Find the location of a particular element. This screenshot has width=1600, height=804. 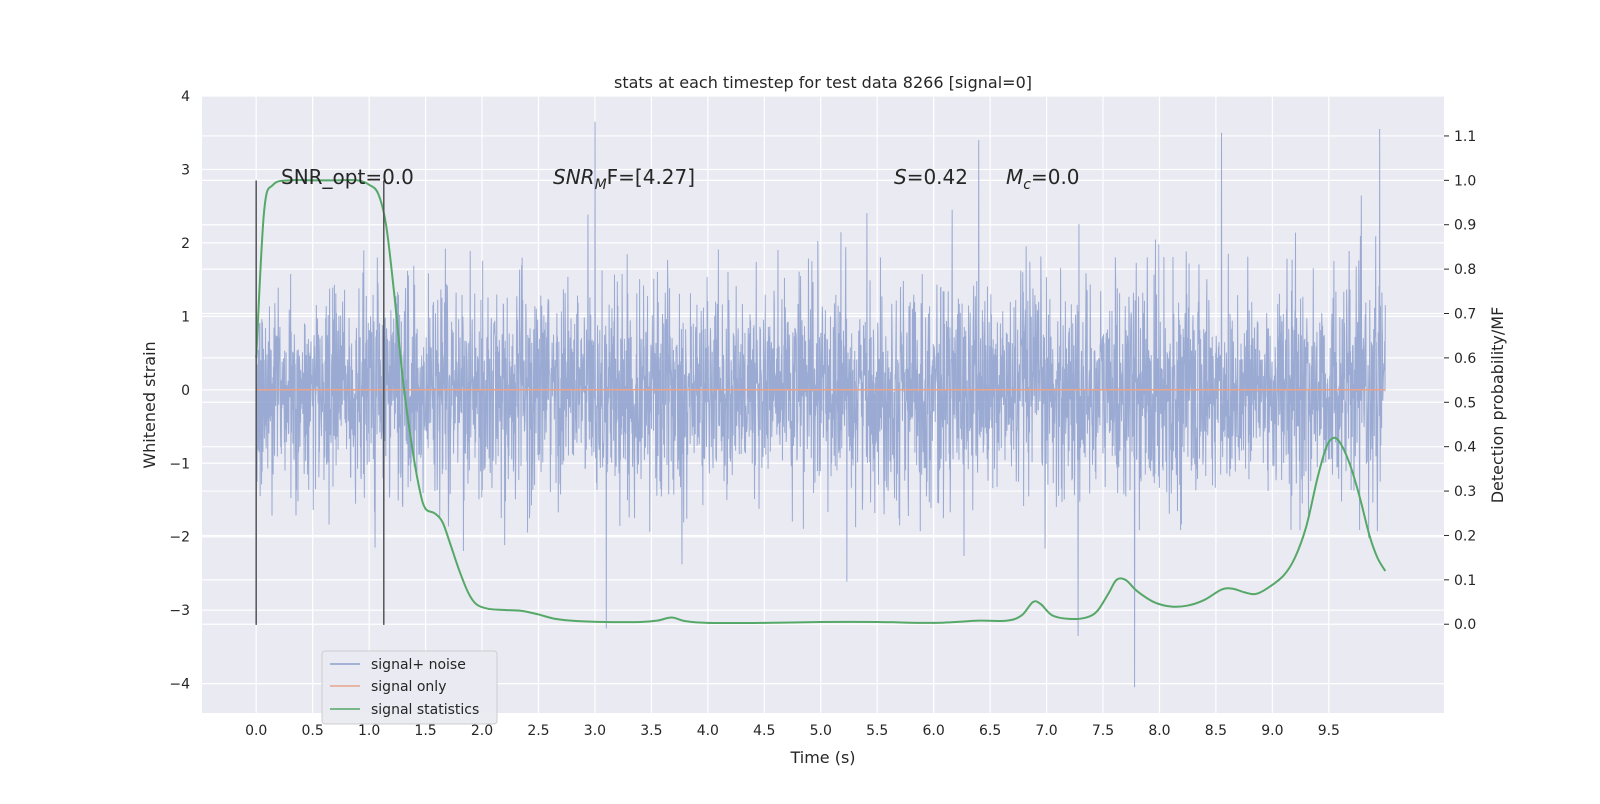

y-right-tick-label: 1.0 is located at coordinates (1465, 181).